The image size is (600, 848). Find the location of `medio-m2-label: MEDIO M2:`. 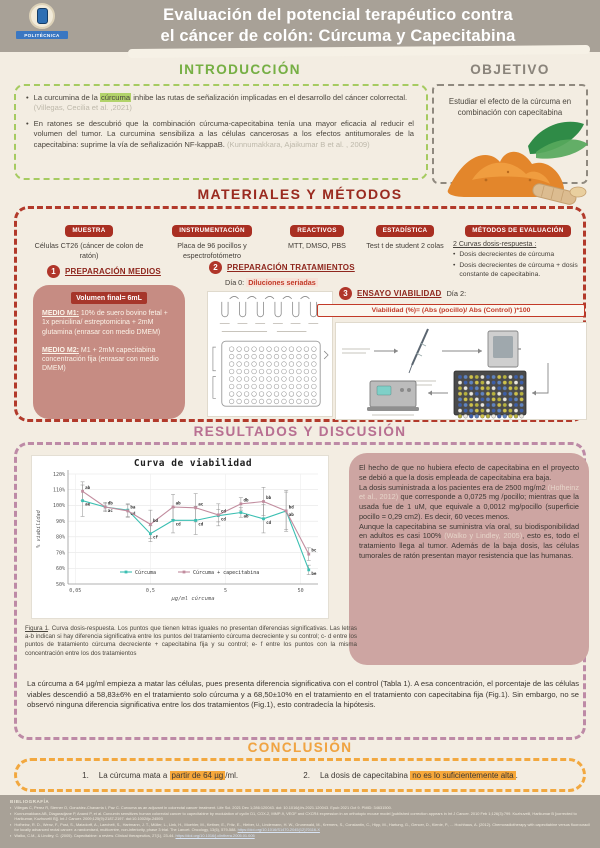

medio-m2-label: MEDIO M2: is located at coordinates (60, 350).